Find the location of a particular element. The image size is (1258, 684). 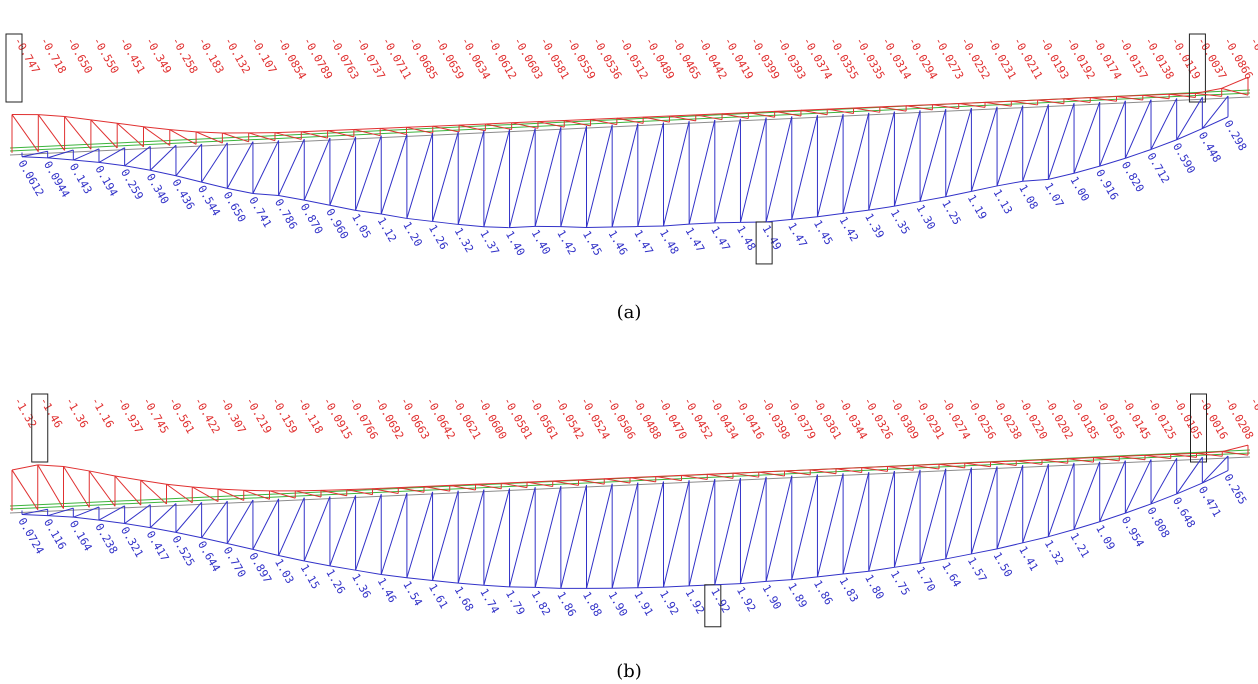

positive-value-label: 1.46 is located at coordinates (387, 590).